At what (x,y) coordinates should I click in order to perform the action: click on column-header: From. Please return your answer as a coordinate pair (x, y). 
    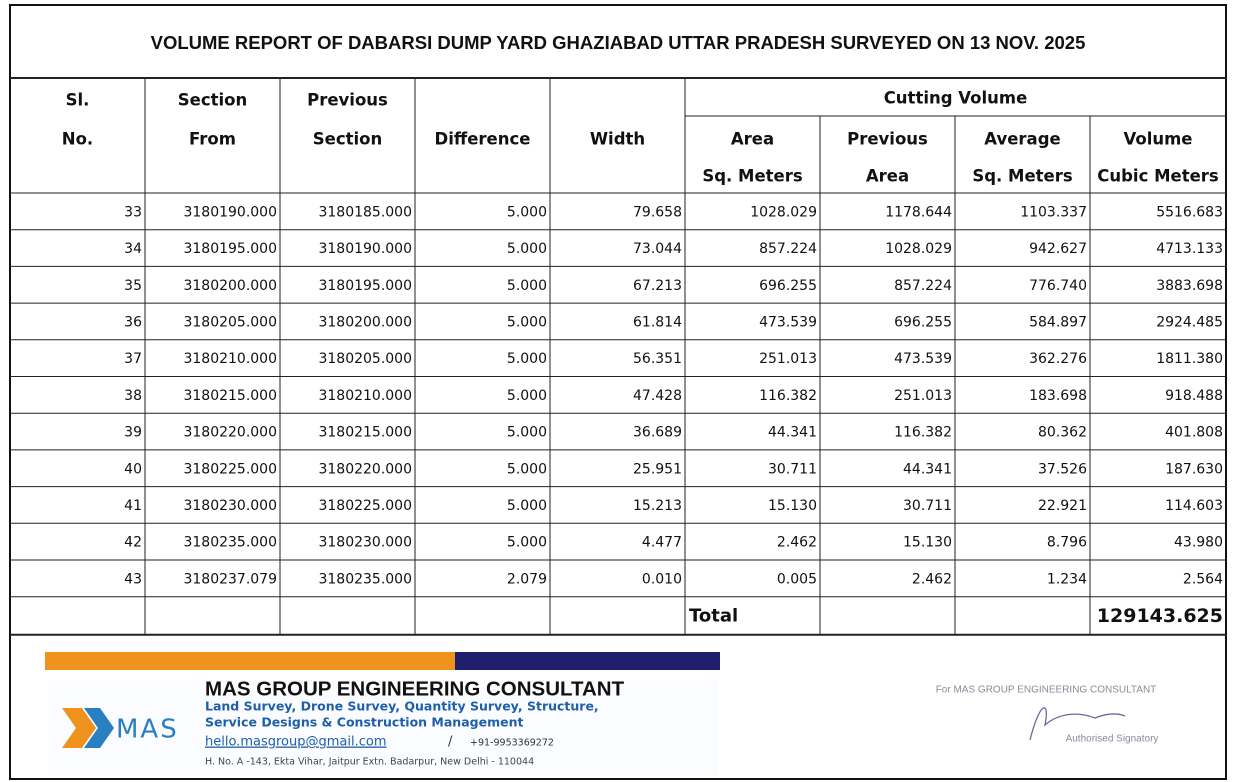
    Looking at the image, I should click on (212, 139).